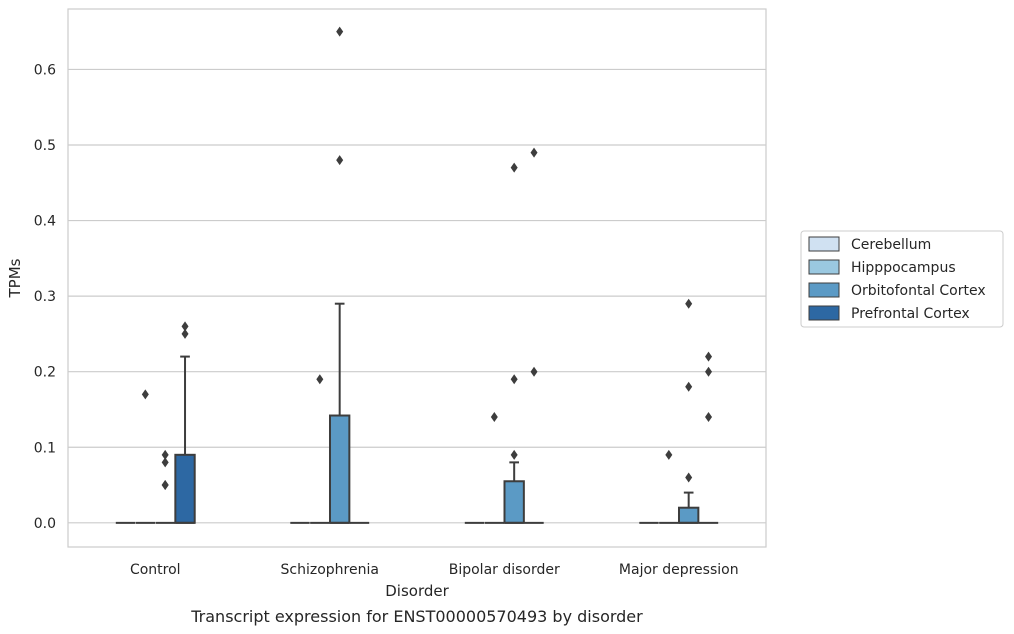 The image size is (1014, 634). What do you see at coordinates (45, 448) in the screenshot?
I see `y-tick-label: 0.1` at bounding box center [45, 448].